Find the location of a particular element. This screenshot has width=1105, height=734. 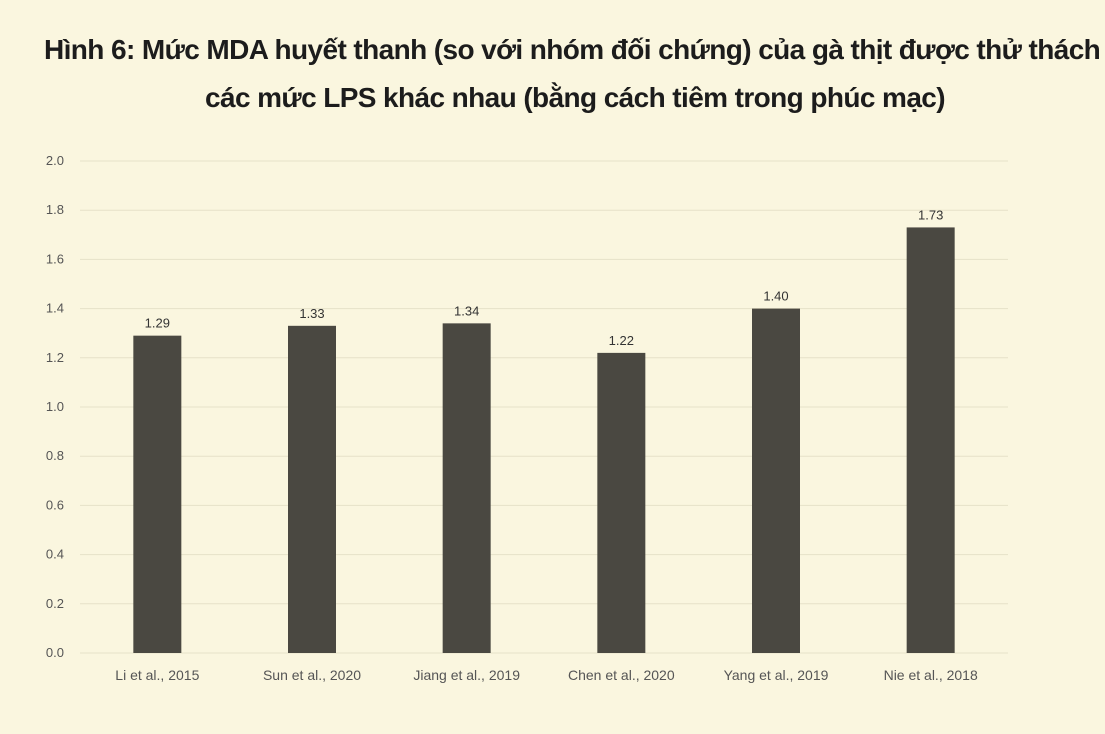

y-tick-label: 1.8 is located at coordinates (55, 209).